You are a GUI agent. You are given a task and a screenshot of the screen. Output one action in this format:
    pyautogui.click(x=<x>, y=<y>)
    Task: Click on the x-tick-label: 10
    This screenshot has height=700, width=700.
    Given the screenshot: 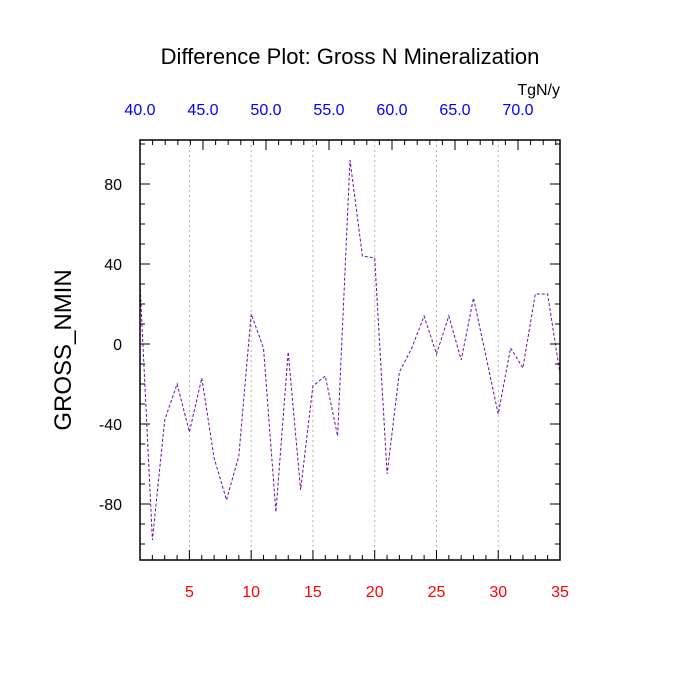 What is the action you would take?
    pyautogui.click(x=251, y=592)
    